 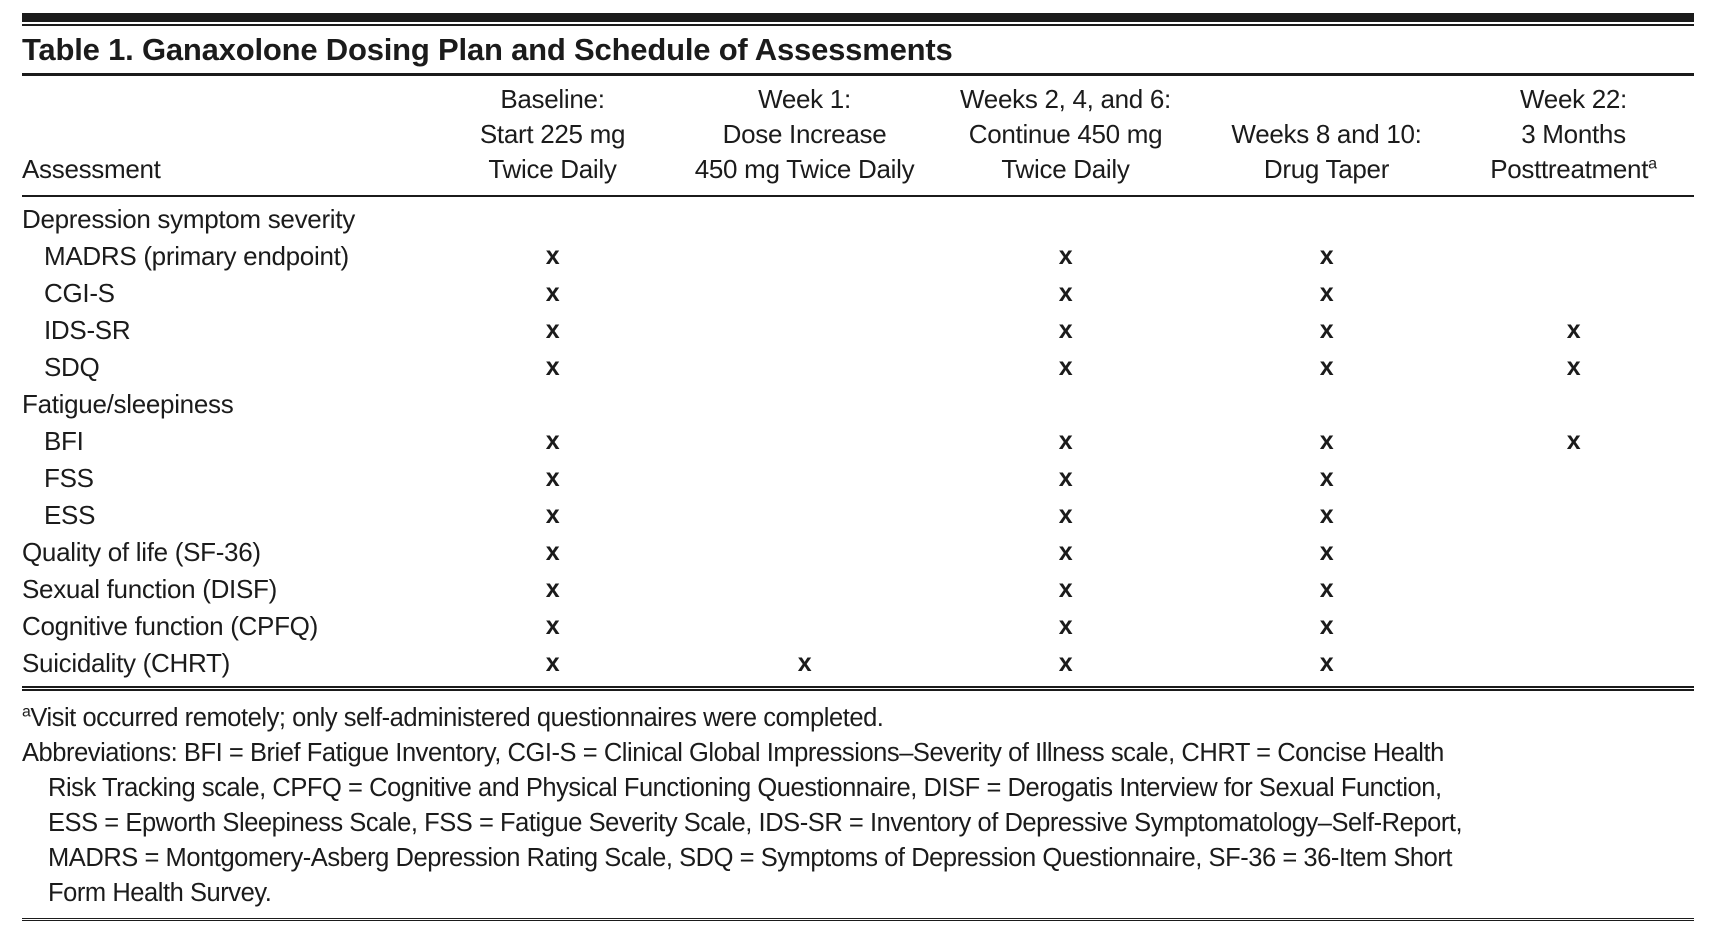 What do you see at coordinates (70, 515) in the screenshot?
I see `row-label: ESS` at bounding box center [70, 515].